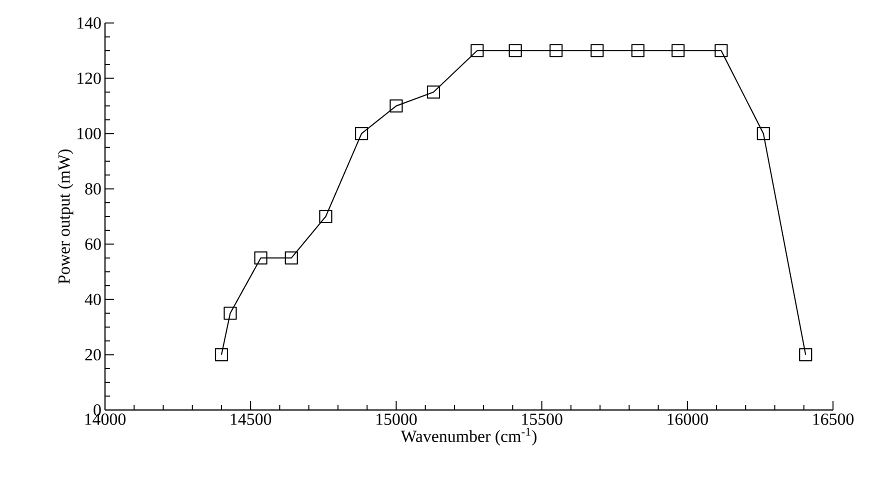 The image size is (869, 480). What do you see at coordinates (93, 244) in the screenshot?
I see `y-tick-label: 60` at bounding box center [93, 244].